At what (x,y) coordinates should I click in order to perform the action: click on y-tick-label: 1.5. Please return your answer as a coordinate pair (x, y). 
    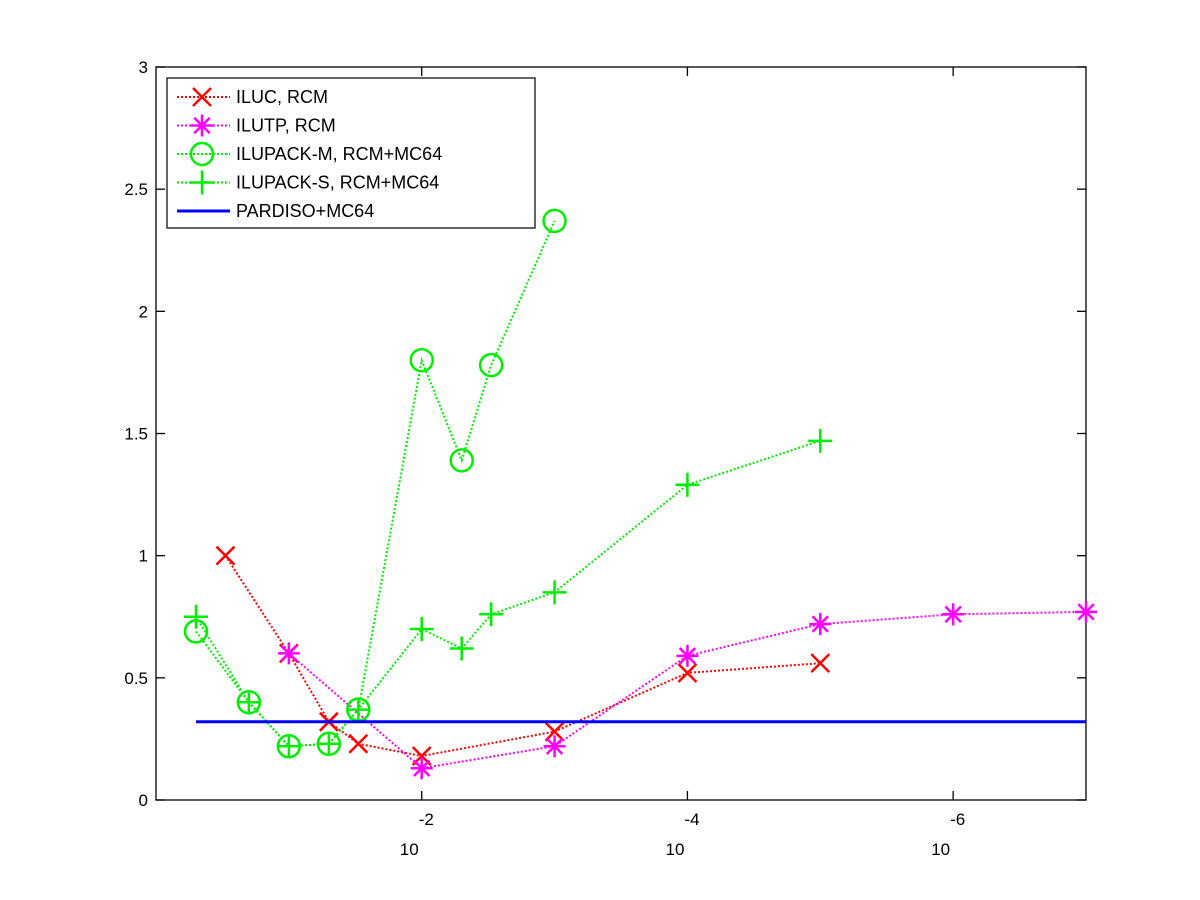
    Looking at the image, I should click on (136, 434).